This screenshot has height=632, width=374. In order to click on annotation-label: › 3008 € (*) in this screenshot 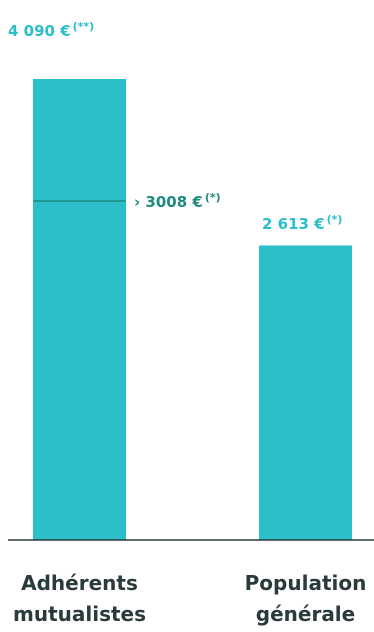, I will do `click(177, 201)`.